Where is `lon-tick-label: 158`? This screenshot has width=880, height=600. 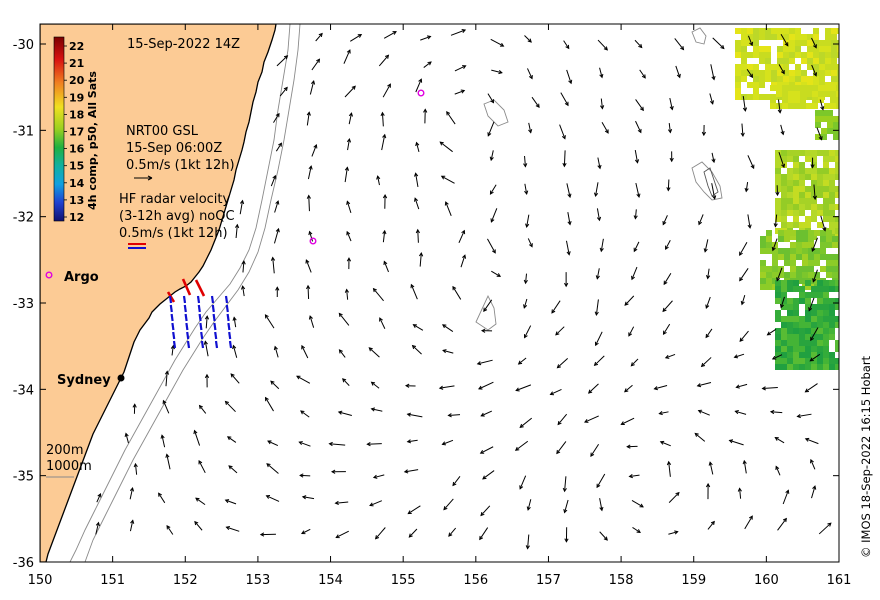 lon-tick-label: 158 is located at coordinates (621, 580).